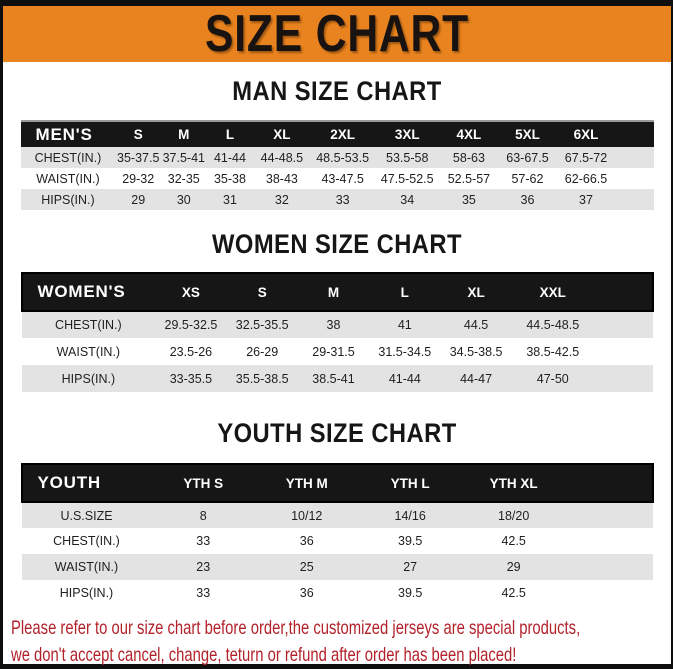  What do you see at coordinates (138, 178) in the screenshot?
I see `size-value-cell: 29-32` at bounding box center [138, 178].